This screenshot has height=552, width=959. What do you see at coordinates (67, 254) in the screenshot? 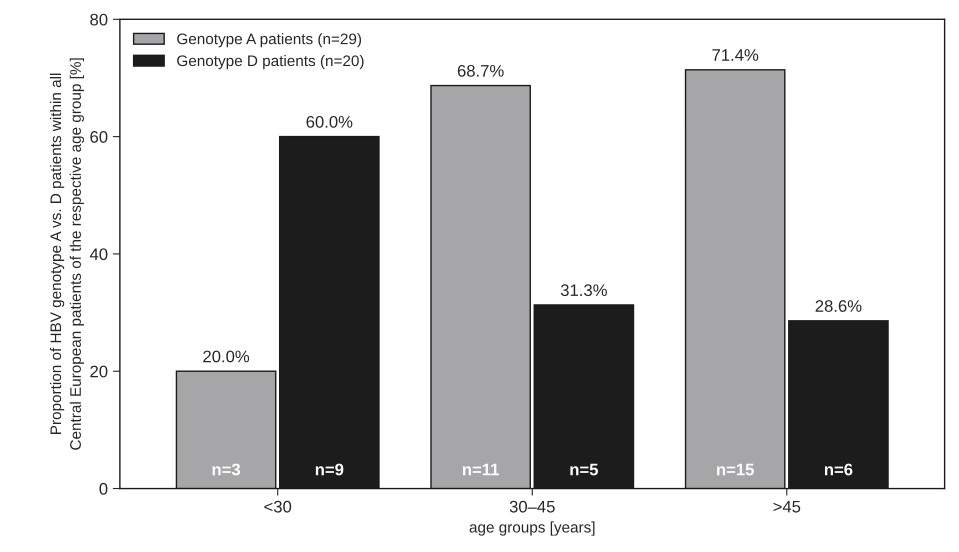
I see `y-axis-title: Proportion of HBV genotype A vs. D patients within all Central European patients of the respective age group [%]` at bounding box center [67, 254].